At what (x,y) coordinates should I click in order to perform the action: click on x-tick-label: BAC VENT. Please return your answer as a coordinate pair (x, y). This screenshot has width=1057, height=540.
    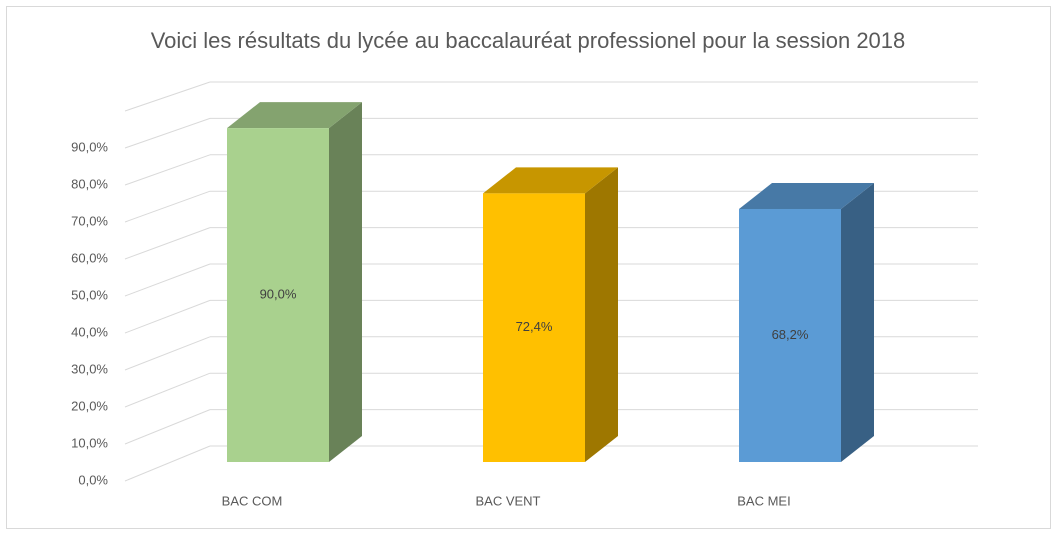
    Looking at the image, I should click on (507, 500).